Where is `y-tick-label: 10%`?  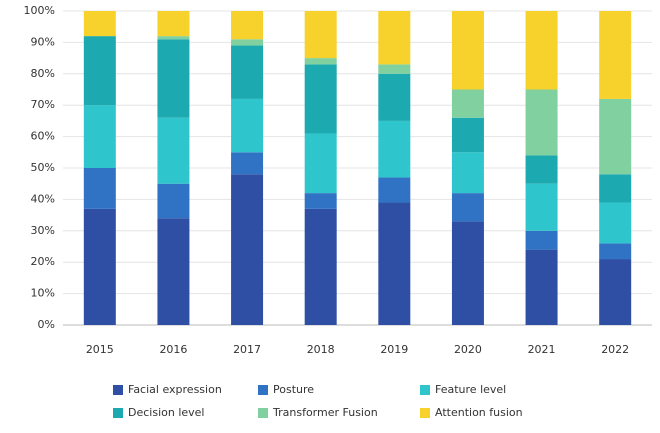
y-tick-label: 10% is located at coordinates (43, 293).